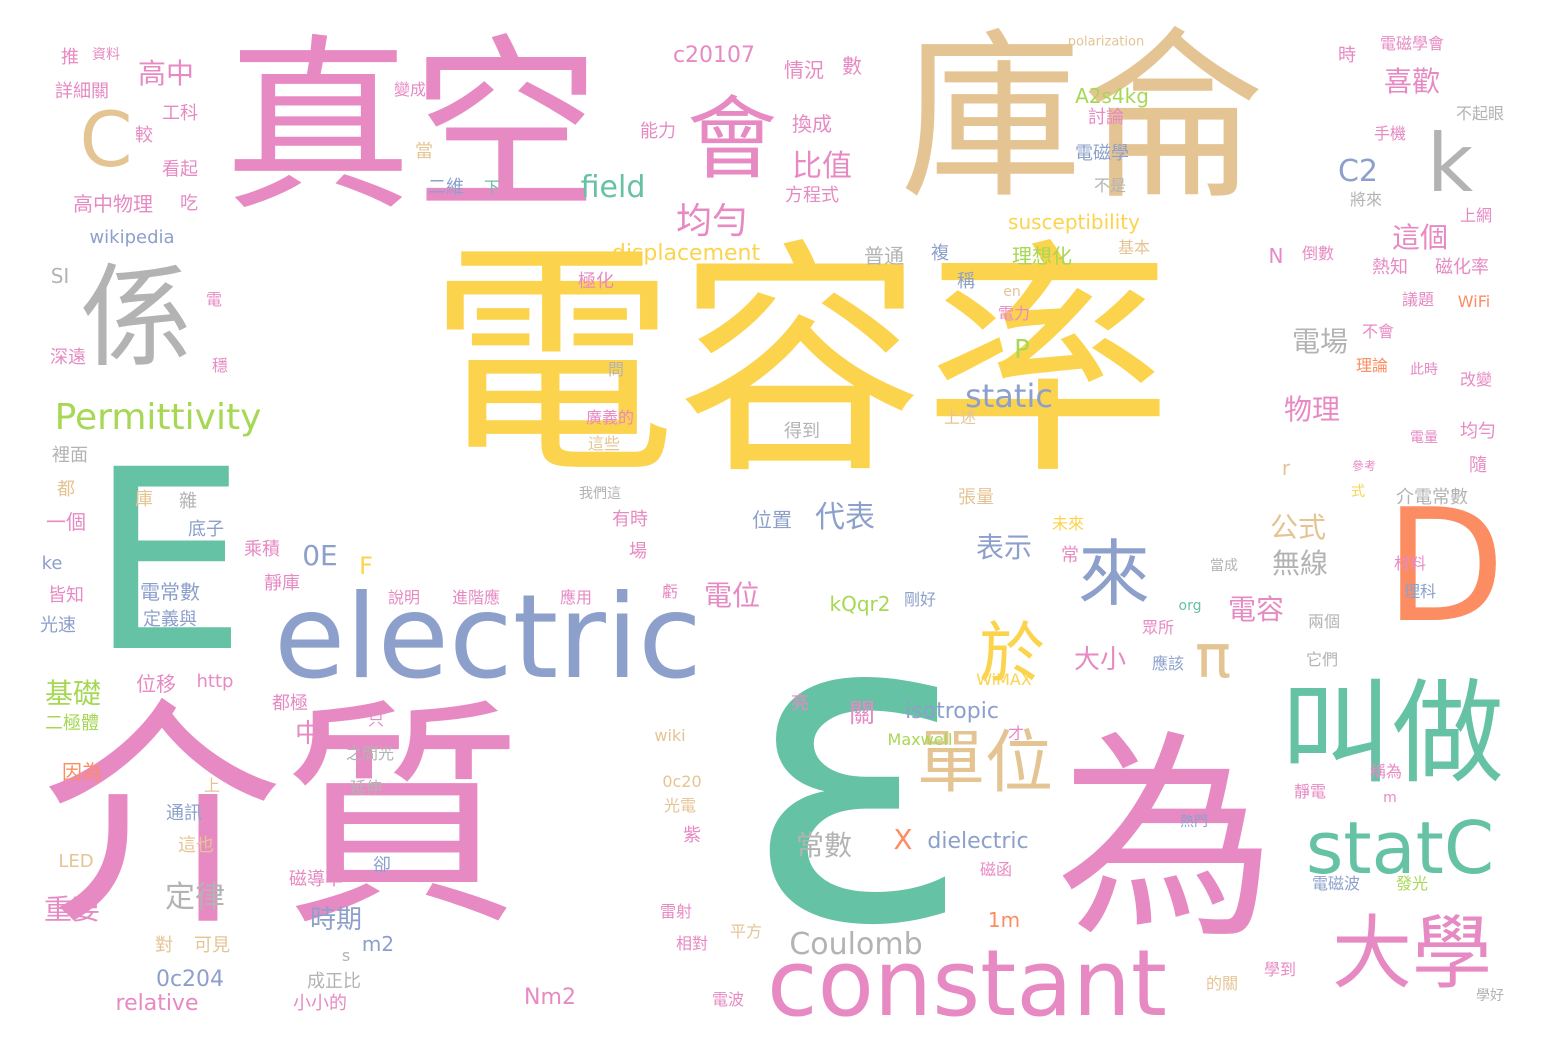  I want to click on word: 這些, so click(604, 443).